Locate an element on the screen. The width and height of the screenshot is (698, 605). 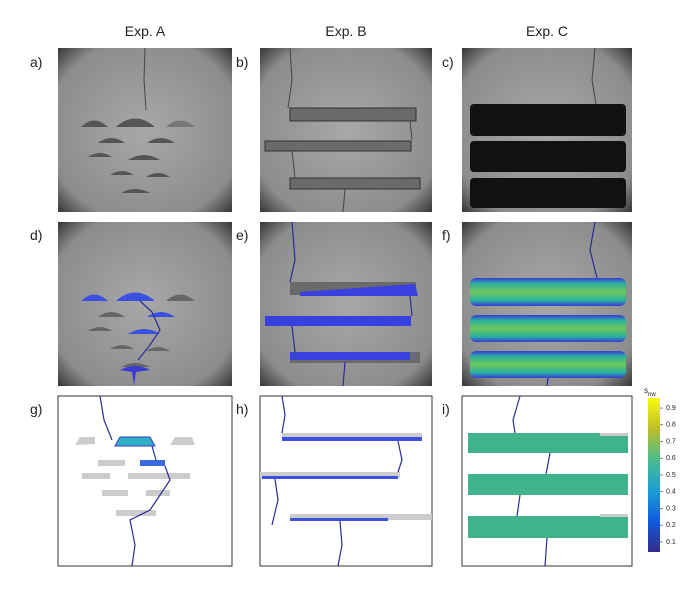
colorbar-tick-label: 0.7 is located at coordinates (671, 441).